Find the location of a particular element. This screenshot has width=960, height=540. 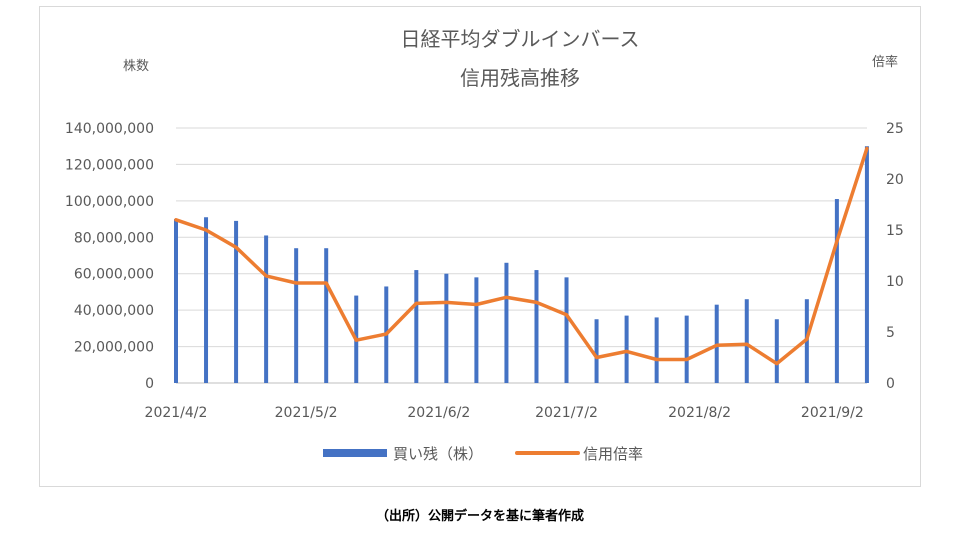

y-left-tick-label: 140,000,000 is located at coordinates (109, 129).